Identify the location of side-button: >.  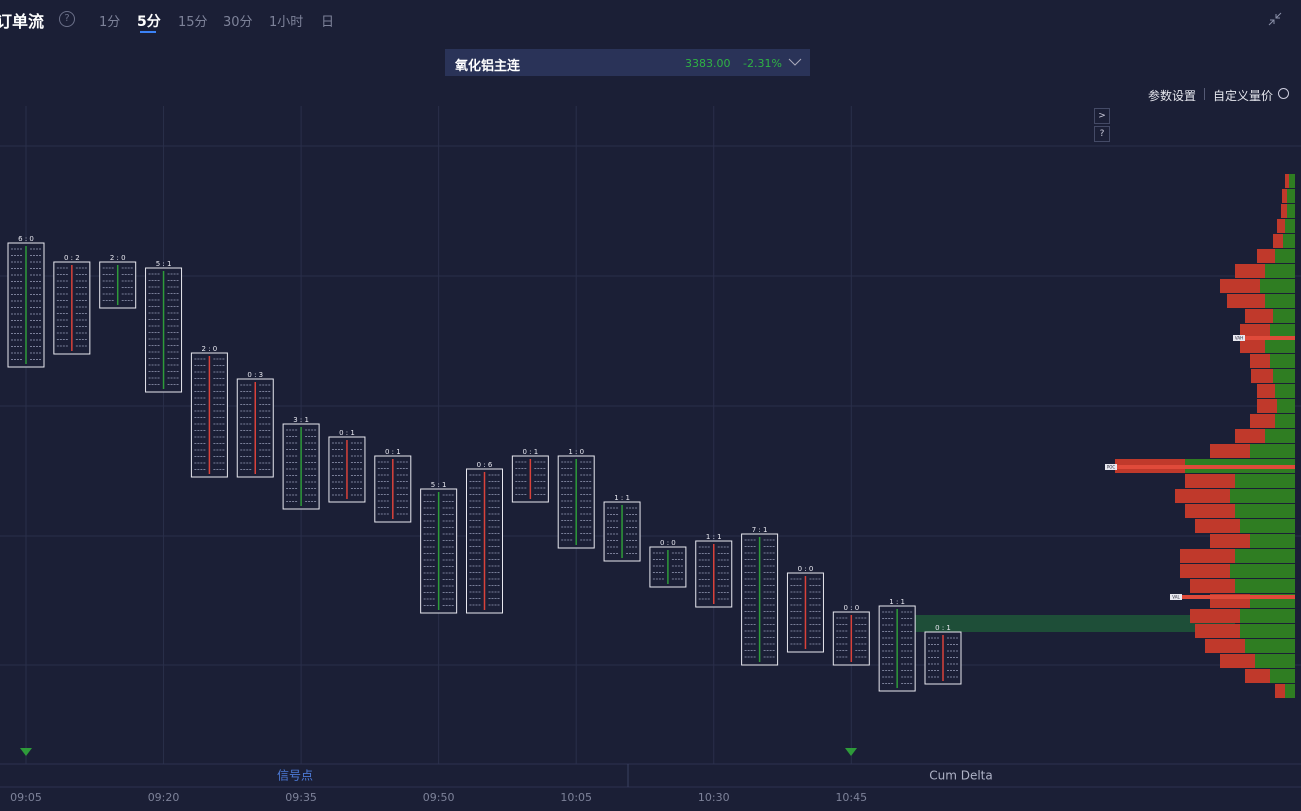
(1102, 116).